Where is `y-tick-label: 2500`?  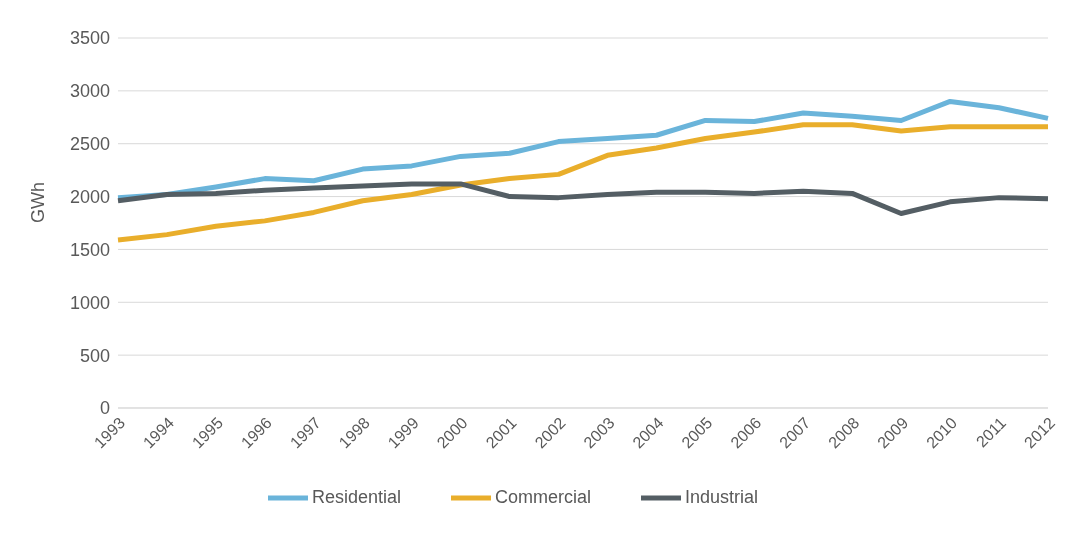
y-tick-label: 2500 is located at coordinates (89, 144).